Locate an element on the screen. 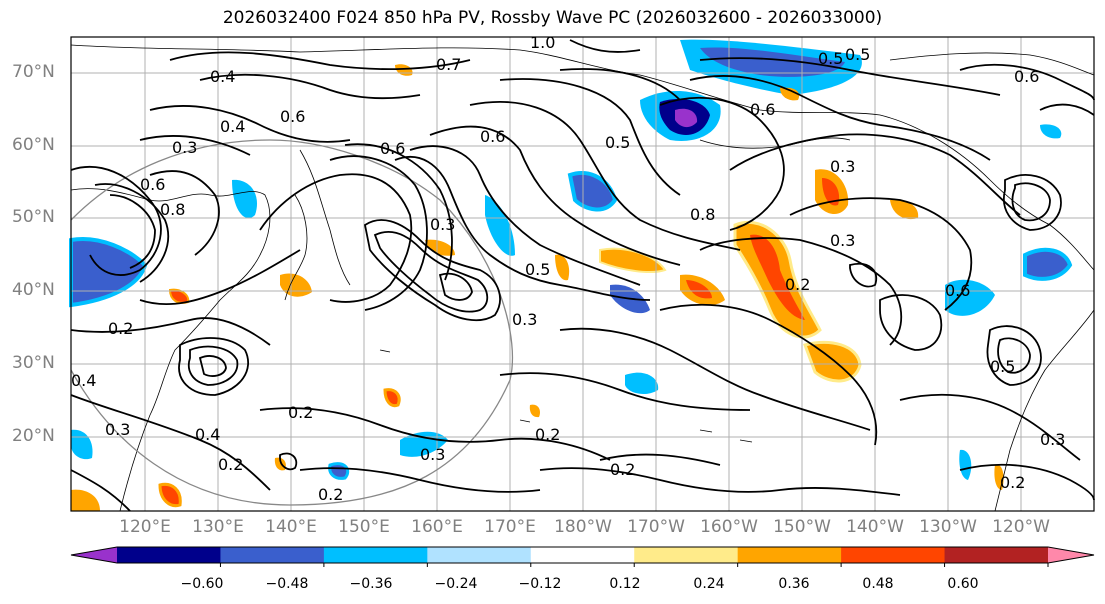 This screenshot has height=604, width=1105. colorbar-tick-label: −0.48 is located at coordinates (287, 584).